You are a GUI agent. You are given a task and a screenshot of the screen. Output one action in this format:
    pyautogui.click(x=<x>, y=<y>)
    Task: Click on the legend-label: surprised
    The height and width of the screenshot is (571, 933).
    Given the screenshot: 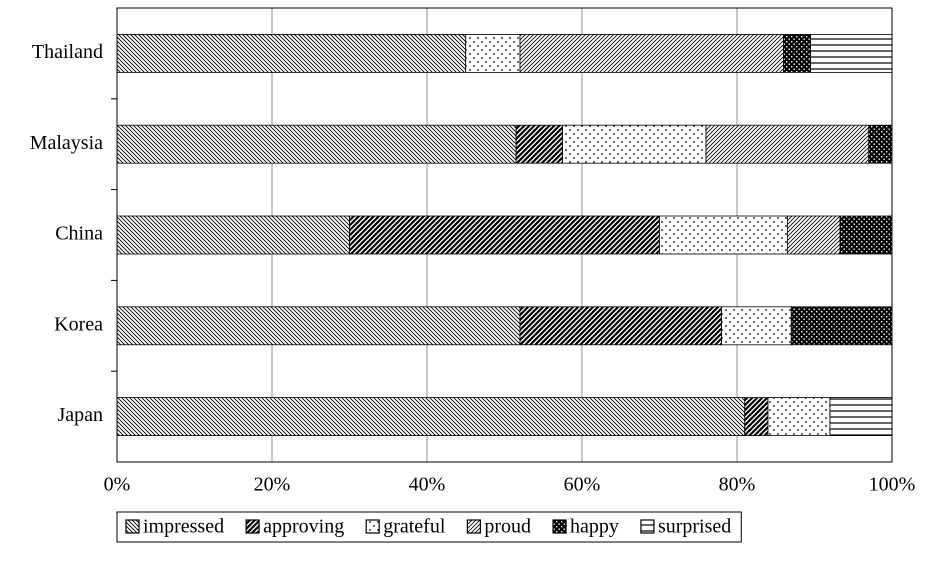 What is the action you would take?
    pyautogui.click(x=694, y=527)
    